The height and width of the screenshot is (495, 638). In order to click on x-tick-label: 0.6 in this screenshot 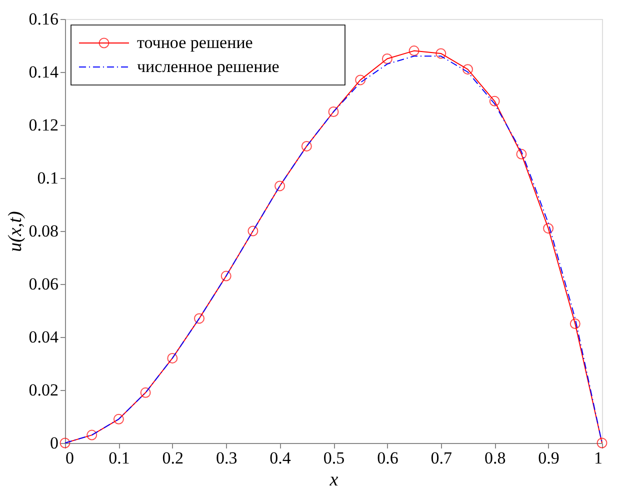, I will do `click(387, 458)`.